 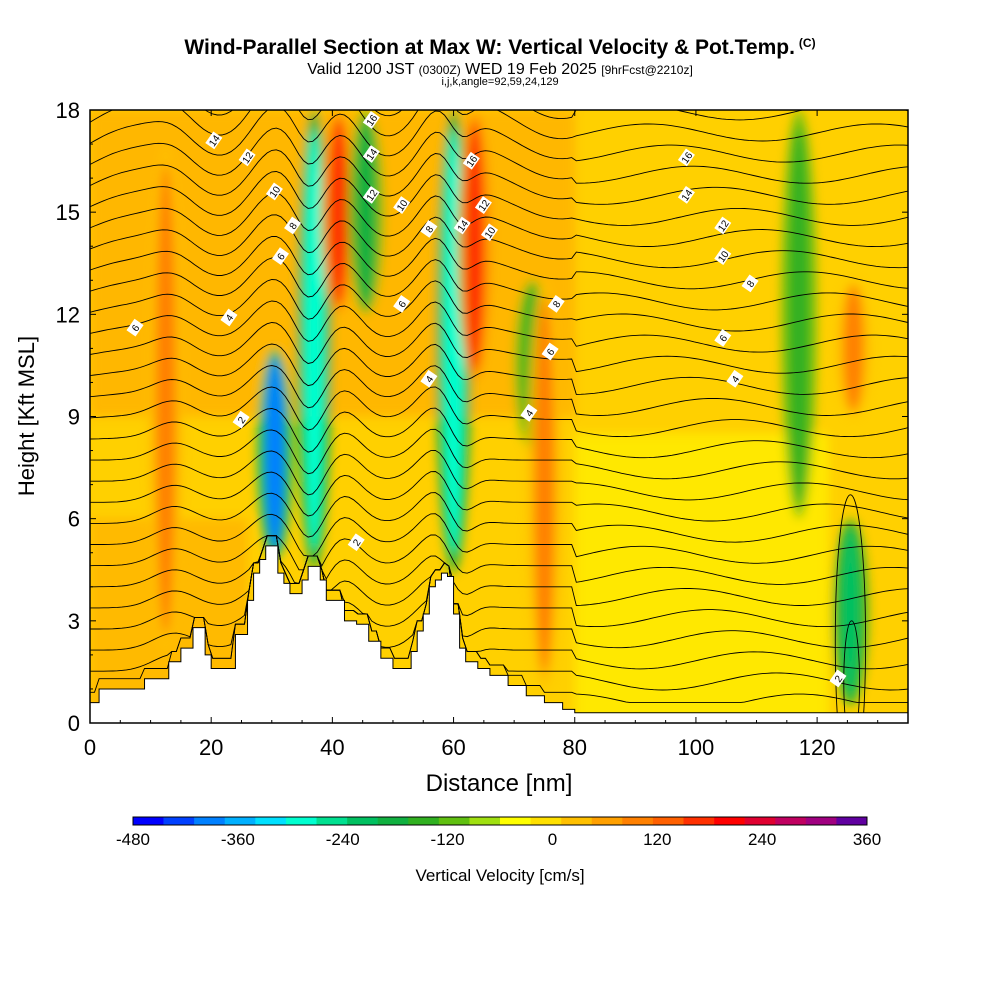 What do you see at coordinates (26, 416) in the screenshot?
I see `y-axis-label: Height [Kft MSL]` at bounding box center [26, 416].